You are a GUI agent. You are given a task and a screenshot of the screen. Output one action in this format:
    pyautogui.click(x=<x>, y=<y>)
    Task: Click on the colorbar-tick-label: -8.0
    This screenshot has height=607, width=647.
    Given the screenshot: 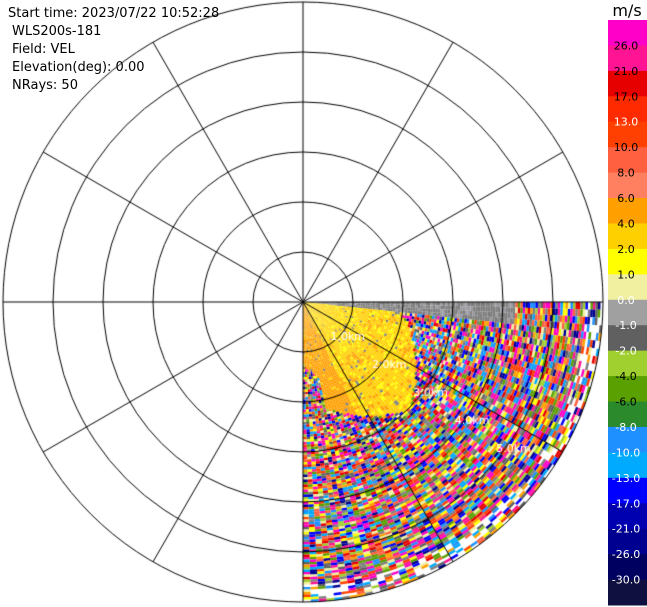 What is the action you would take?
    pyautogui.click(x=625, y=427)
    